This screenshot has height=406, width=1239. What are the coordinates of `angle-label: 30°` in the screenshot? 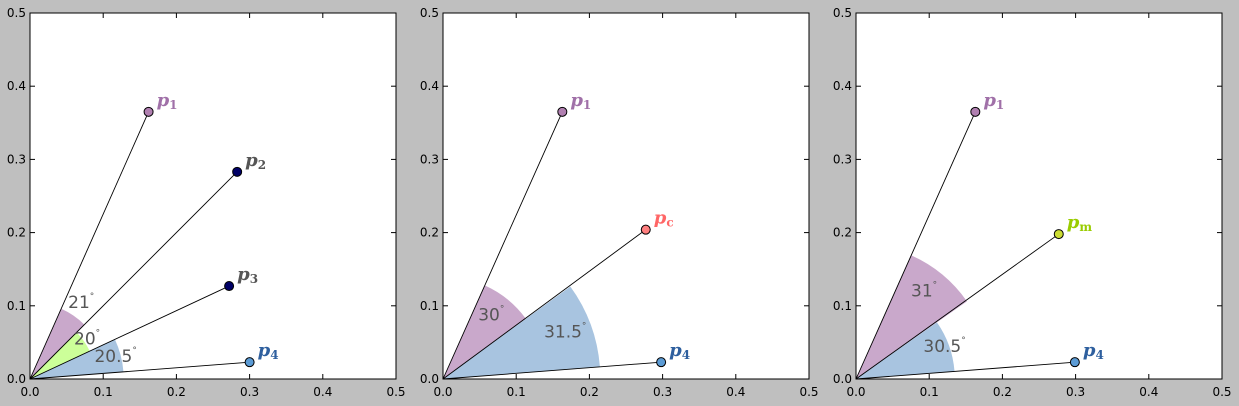 It's located at (491, 314).